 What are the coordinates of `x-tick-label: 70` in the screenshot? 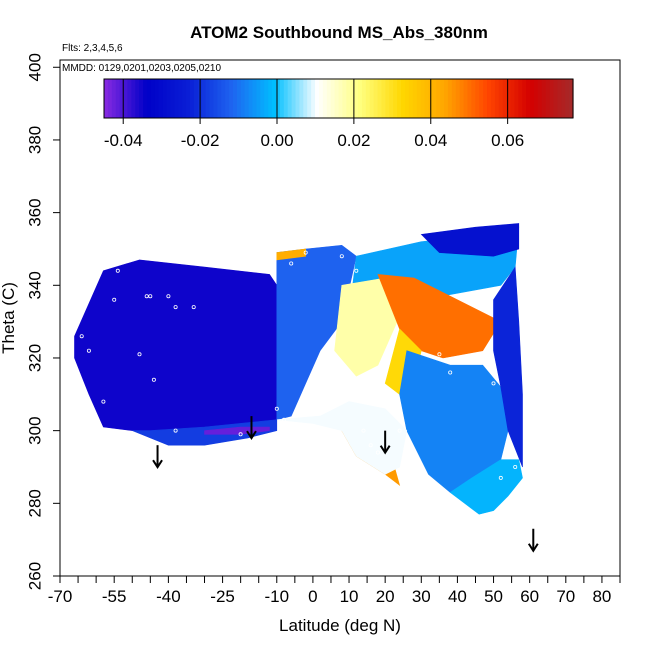 It's located at (565, 596).